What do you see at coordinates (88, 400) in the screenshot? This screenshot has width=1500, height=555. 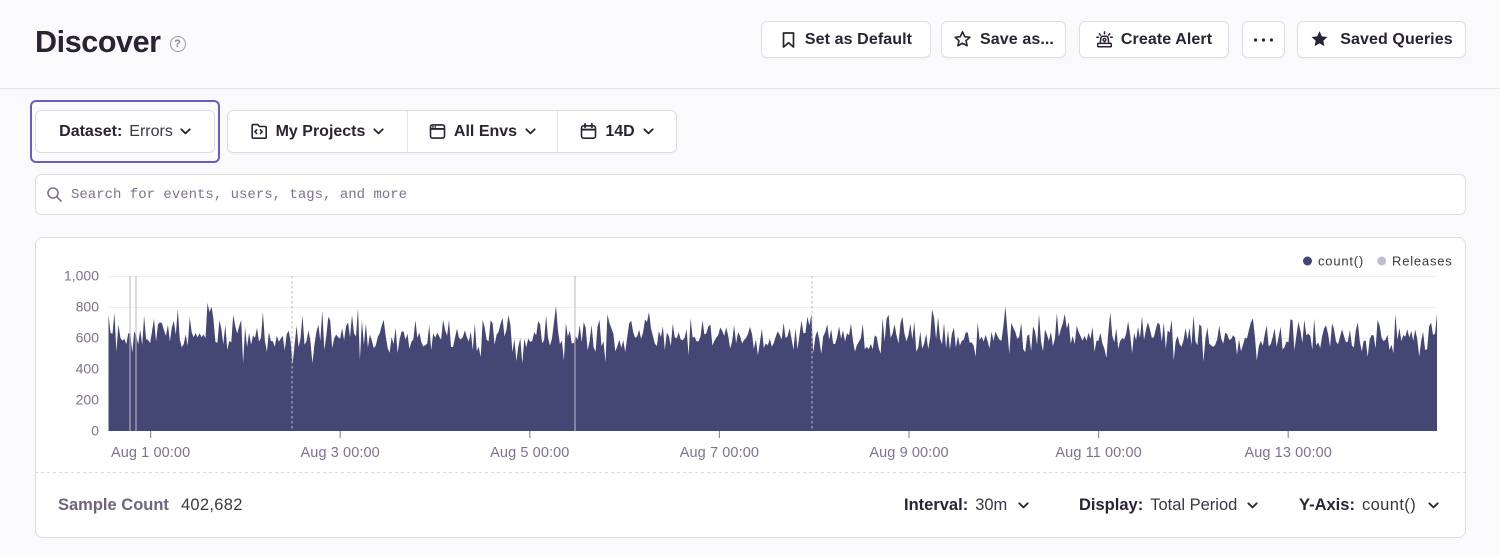 I see `svg-text: 200` at bounding box center [88, 400].